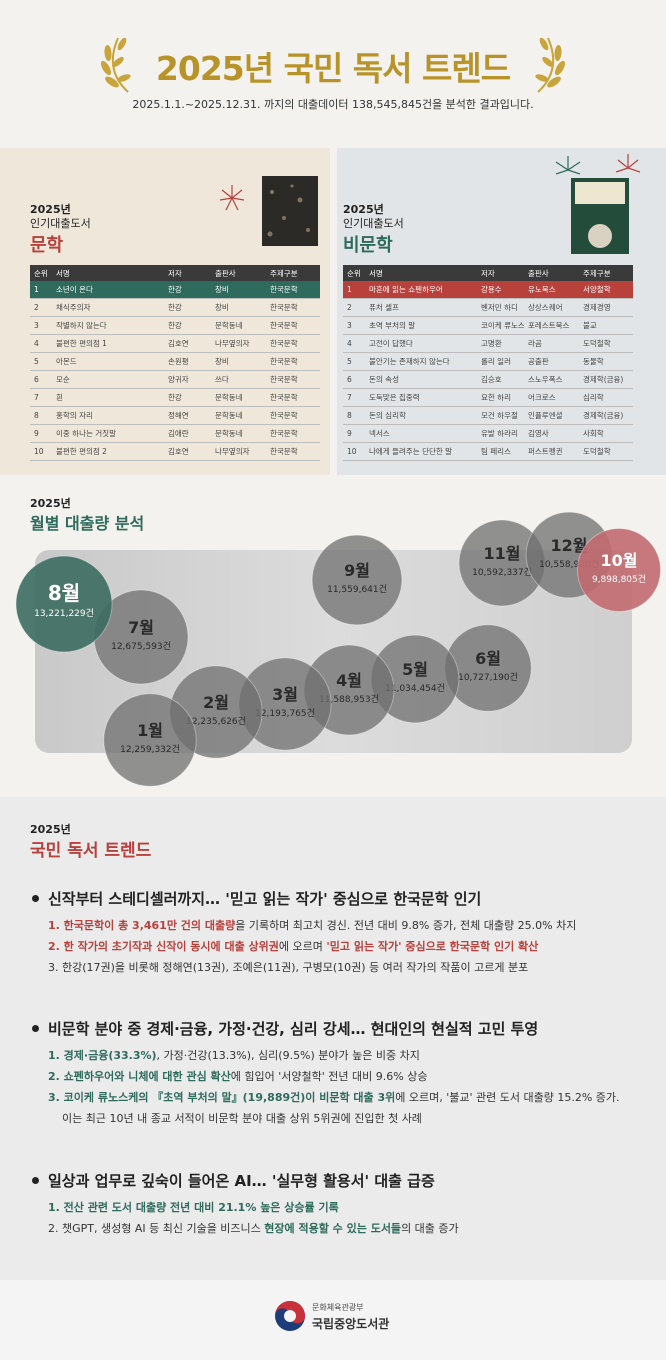  I want to click on book-cell: 흰, so click(108, 397).